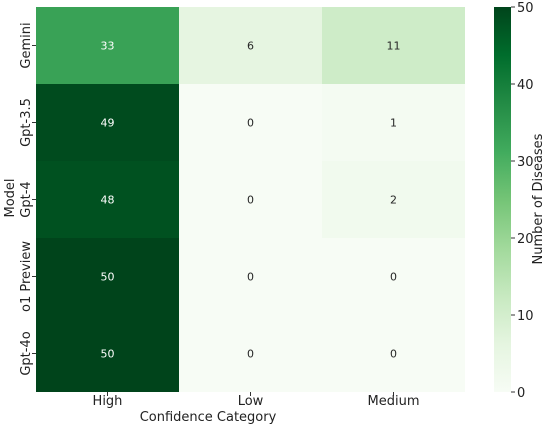 The height and width of the screenshot is (431, 550). Describe the element at coordinates (26, 353) in the screenshot. I see `y-tick-label: Gpt-4o` at that location.